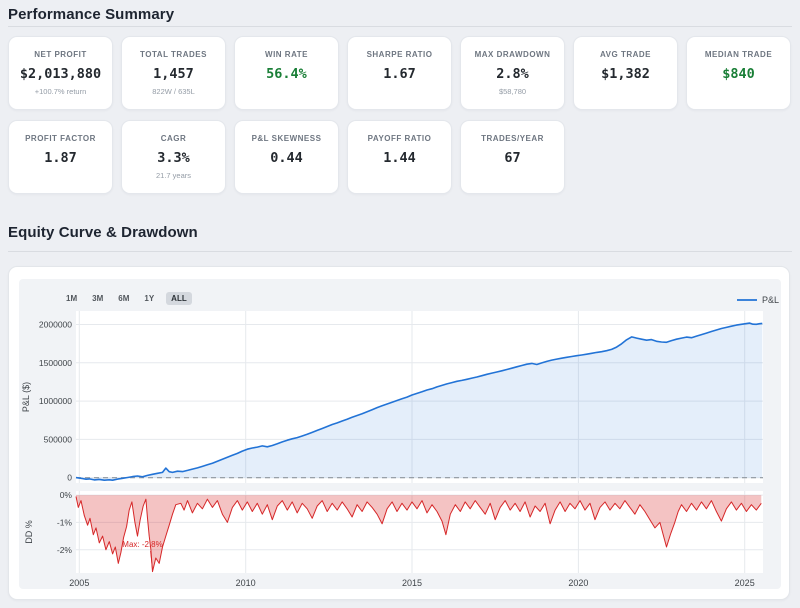 Image resolution: width=800 pixels, height=608 pixels. Describe the element at coordinates (149, 298) in the screenshot. I see `range-button-1y: 1Y` at that location.